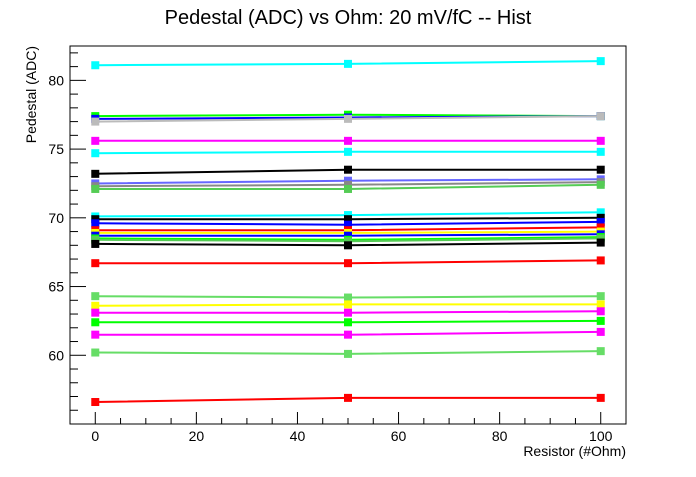 The height and width of the screenshot is (477, 696). I want to click on x-tick-label: 60, so click(399, 436).